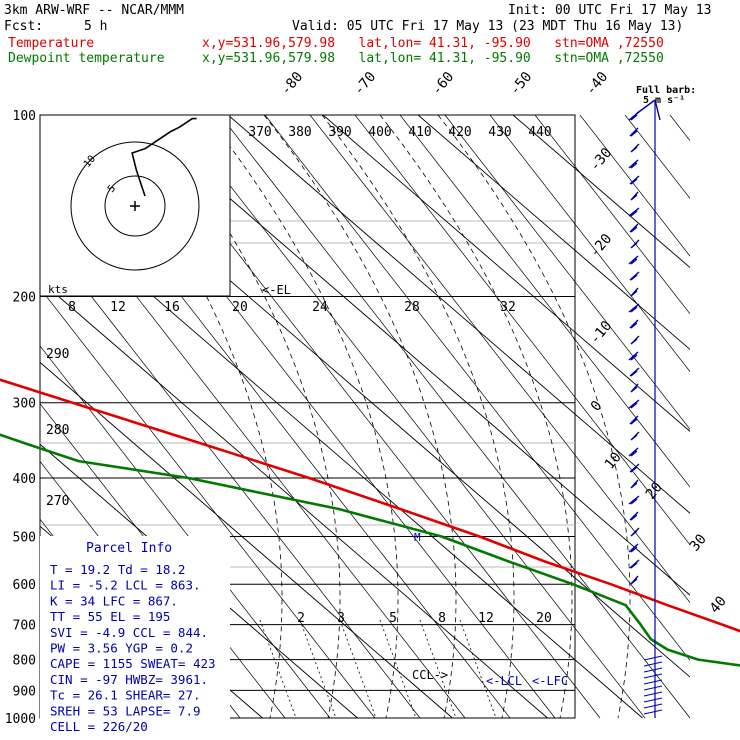 The width and height of the screenshot is (740, 740). Describe the element at coordinates (24, 585) in the screenshot. I see `pressure-tick-label: 600` at that location.